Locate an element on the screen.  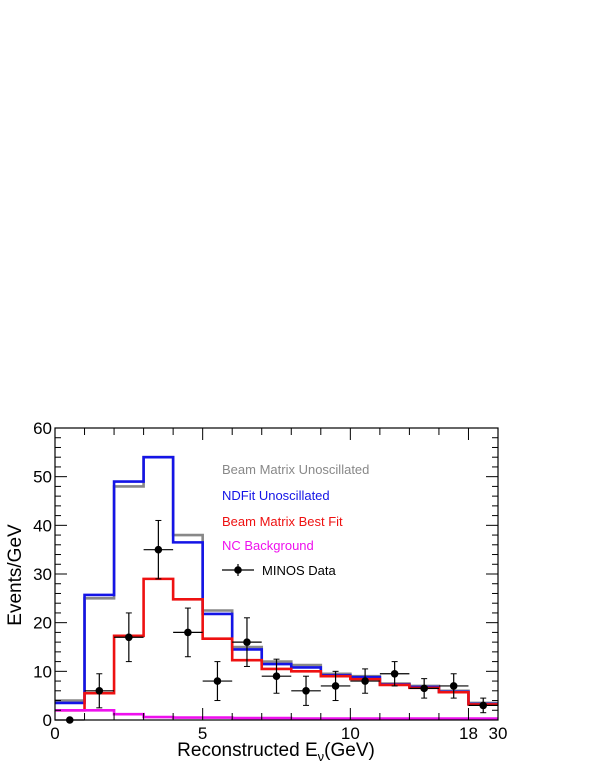
y-tick-label: 40 is located at coordinates (42, 525).